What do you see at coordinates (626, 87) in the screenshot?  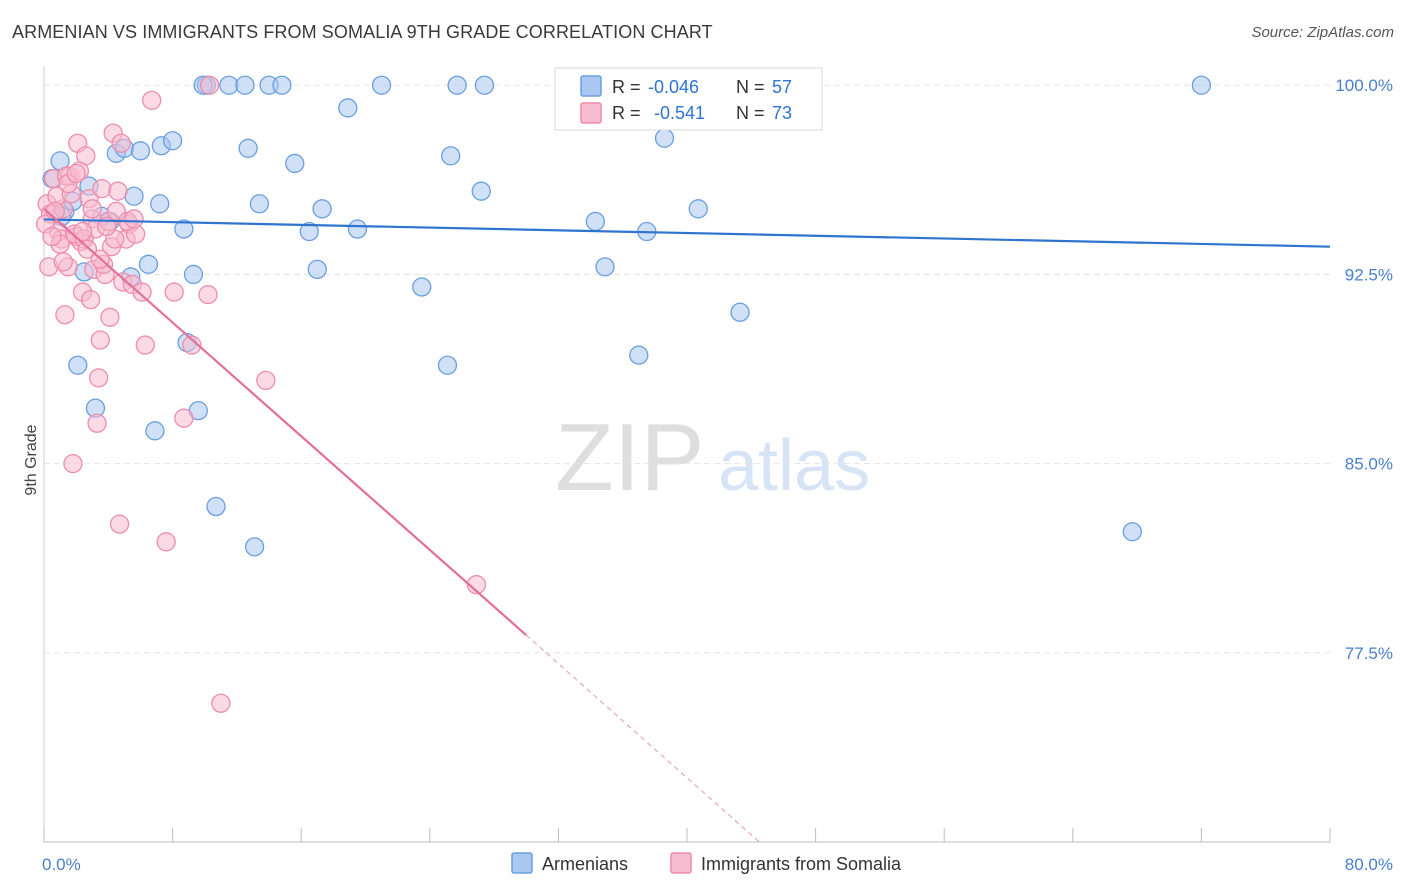 I see `stats-legend-r-label-1: R =` at bounding box center [626, 87].